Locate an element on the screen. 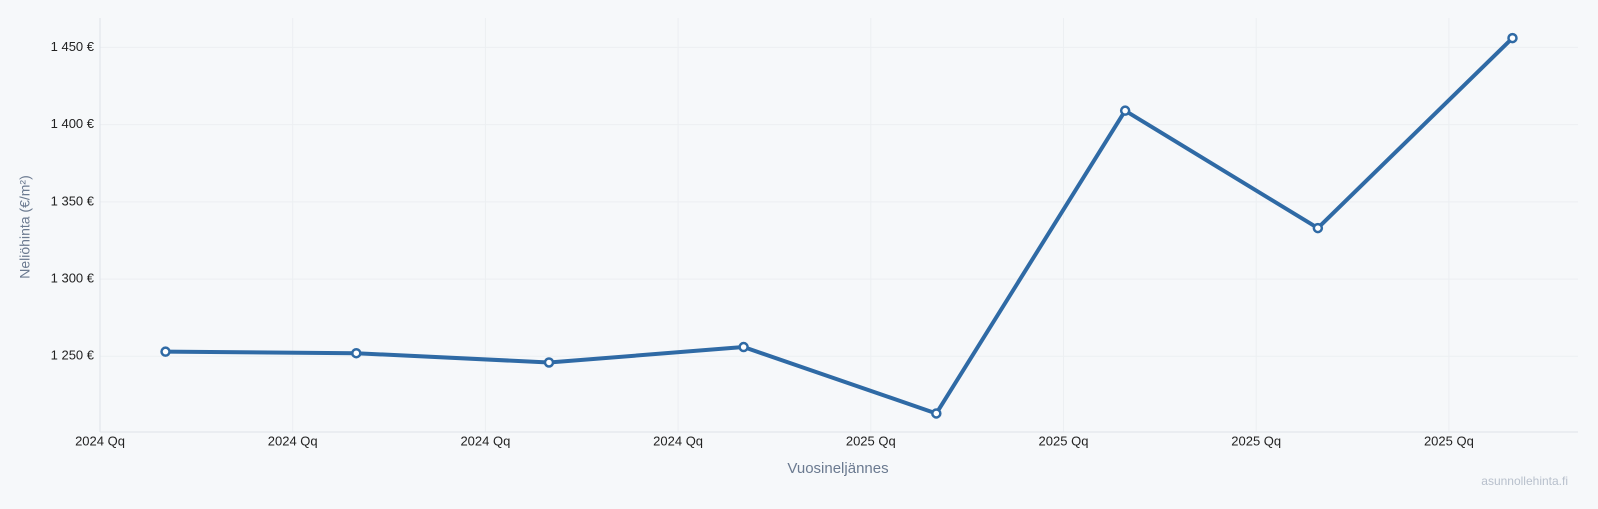  y-tick-label: 1 450 € is located at coordinates (73, 46).